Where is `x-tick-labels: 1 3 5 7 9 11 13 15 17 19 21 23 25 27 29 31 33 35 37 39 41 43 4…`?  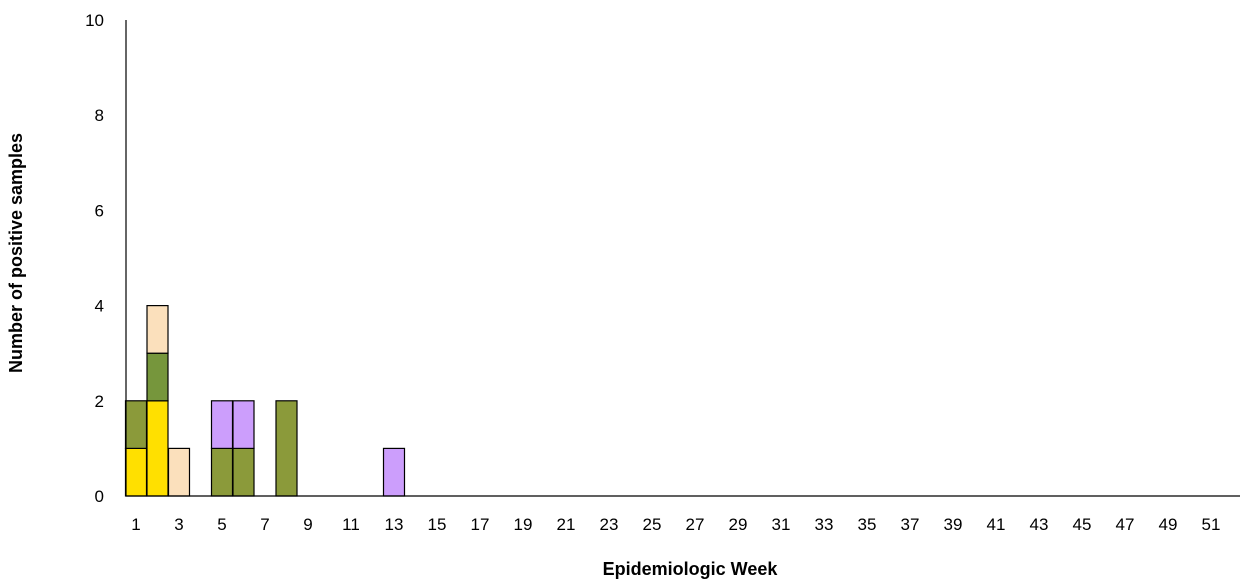
x-tick-labels: 1 3 5 7 9 11 13 15 17 19 21 23 25 27 29 31 33 35 37 39 41 43 4… is located at coordinates (675, 524).